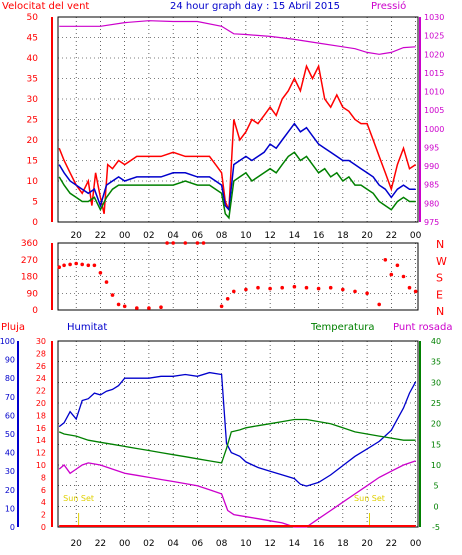 The image size is (462, 555). Describe the element at coordinates (434, 54) in the screenshot. I see `panel1-ytick-right: 1020` at that location.